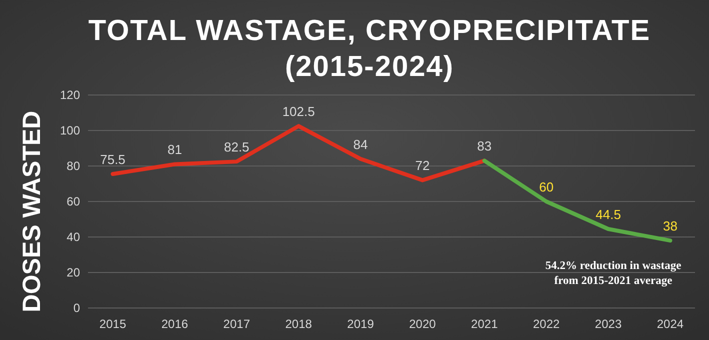  What do you see at coordinates (174, 324) in the screenshot?
I see `x-tick-label: 2016` at bounding box center [174, 324].